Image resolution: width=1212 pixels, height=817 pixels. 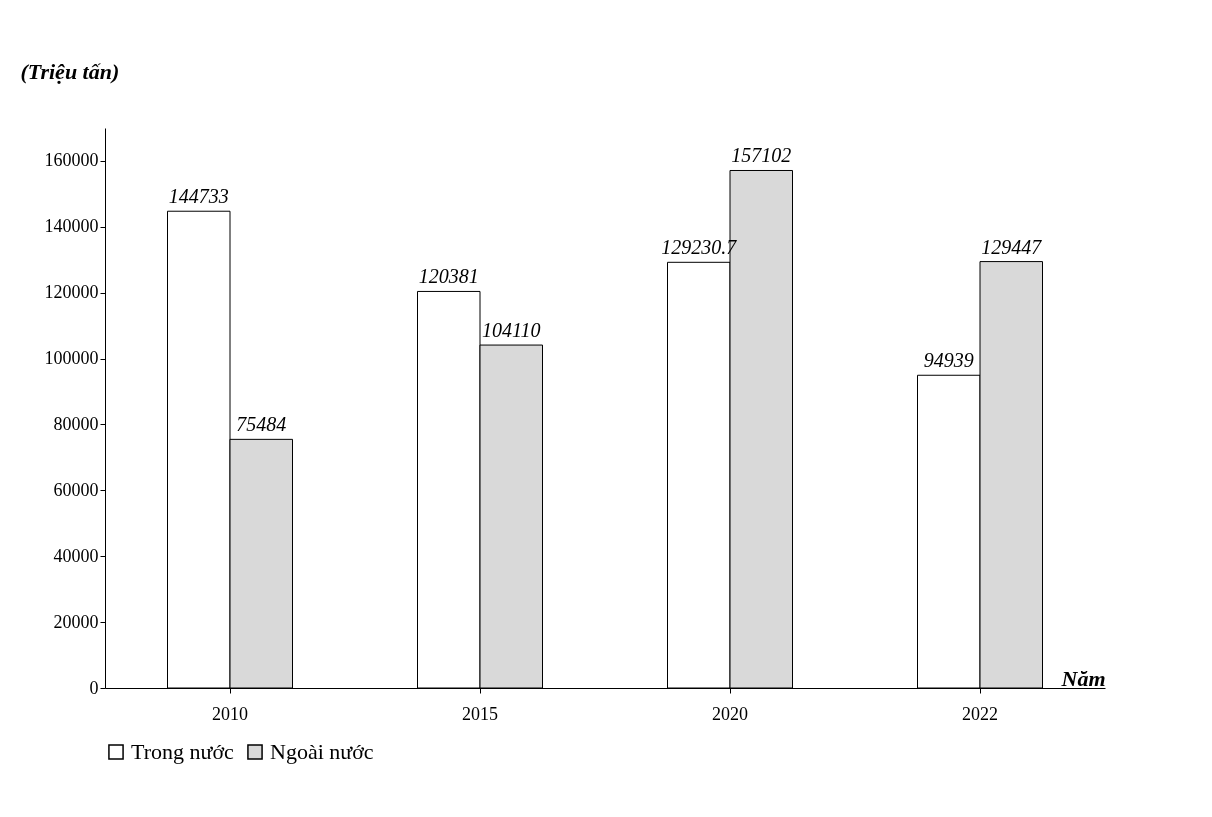 What do you see at coordinates (198, 196) in the screenshot?
I see `data-label: 144733` at bounding box center [198, 196].